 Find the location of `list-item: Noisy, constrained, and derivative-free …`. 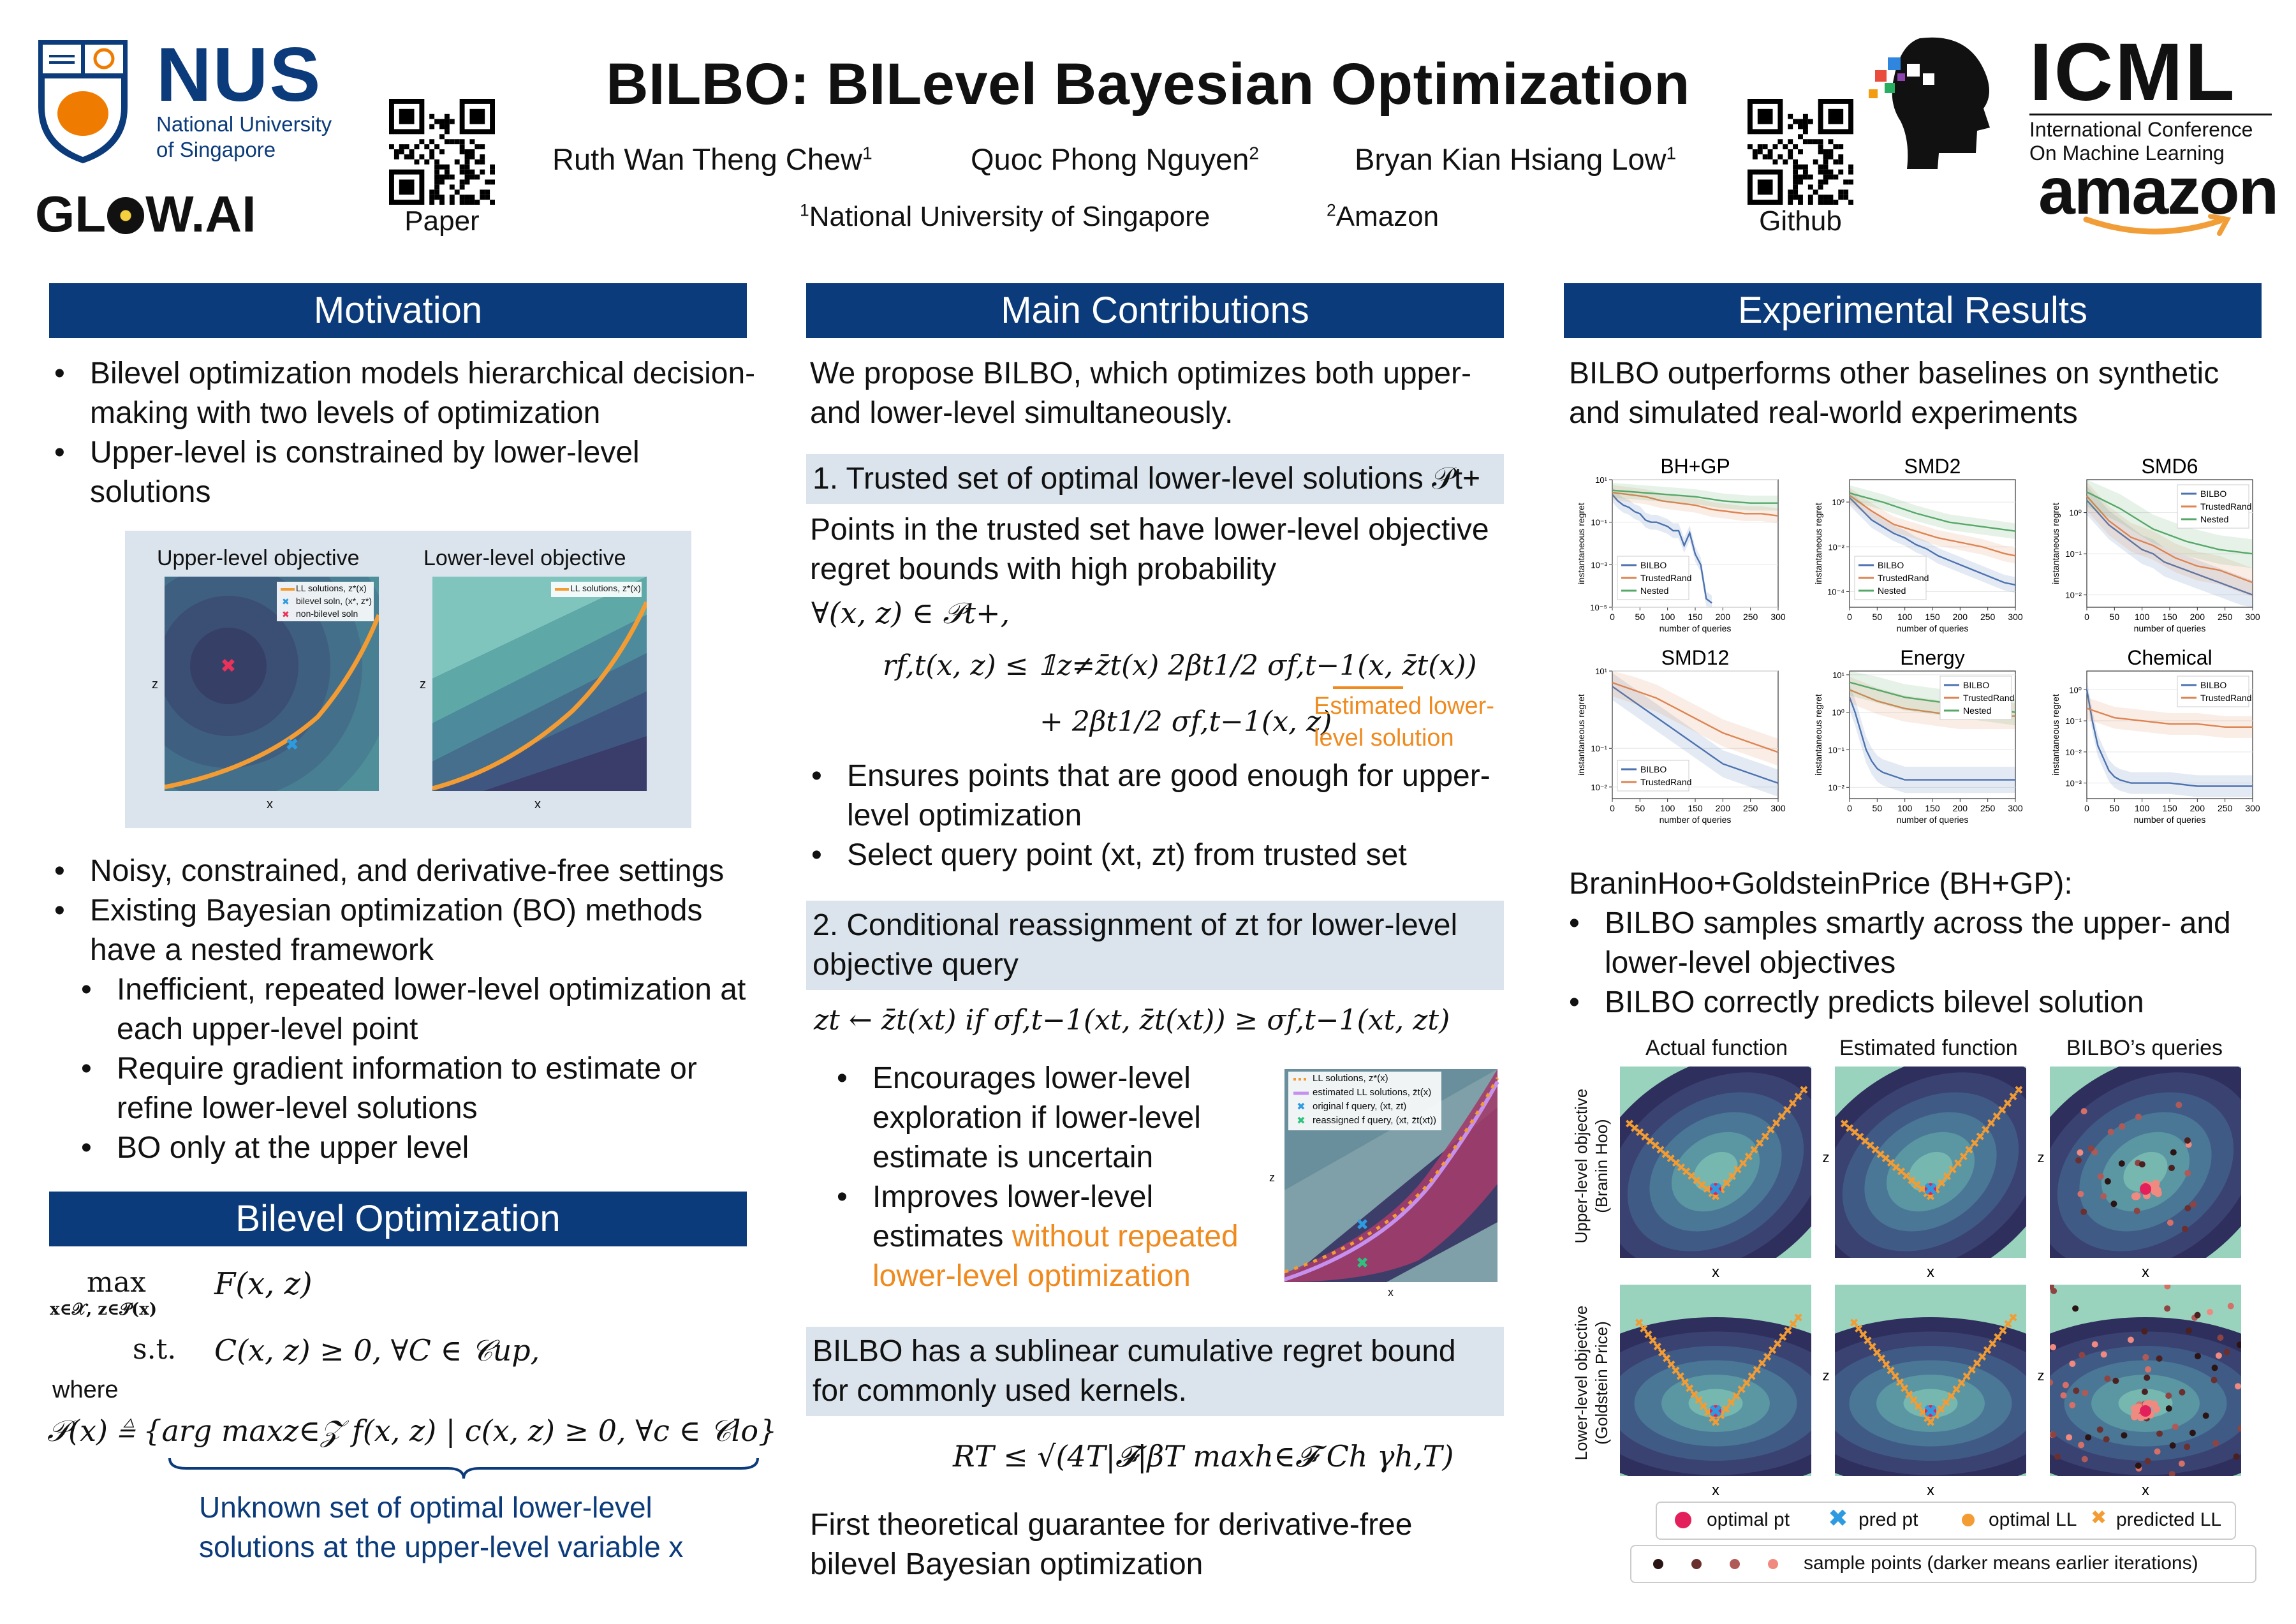

list-item: Noisy, constrained, and derivative-free … is located at coordinates (406, 871).